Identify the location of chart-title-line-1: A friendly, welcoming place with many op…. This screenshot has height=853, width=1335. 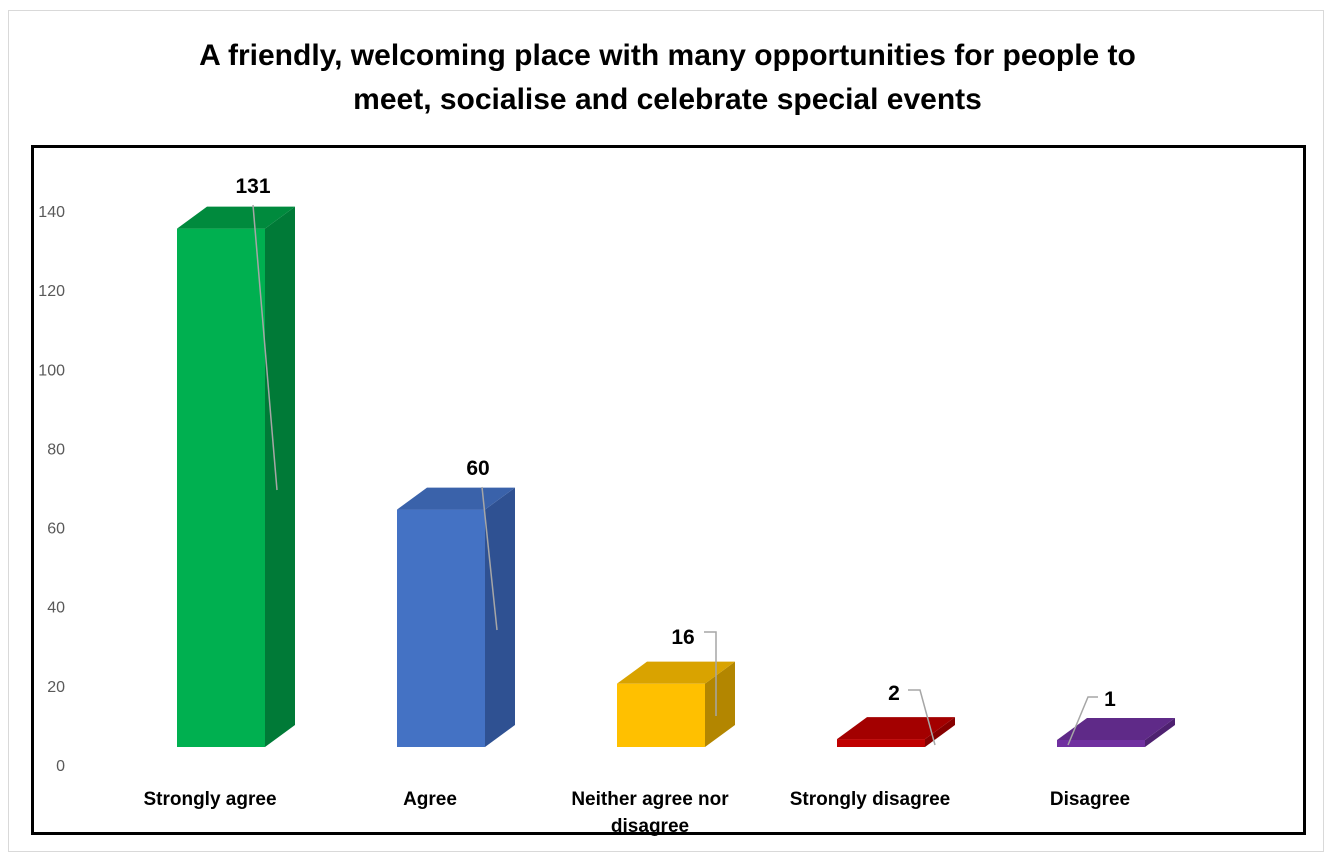
(667, 55).